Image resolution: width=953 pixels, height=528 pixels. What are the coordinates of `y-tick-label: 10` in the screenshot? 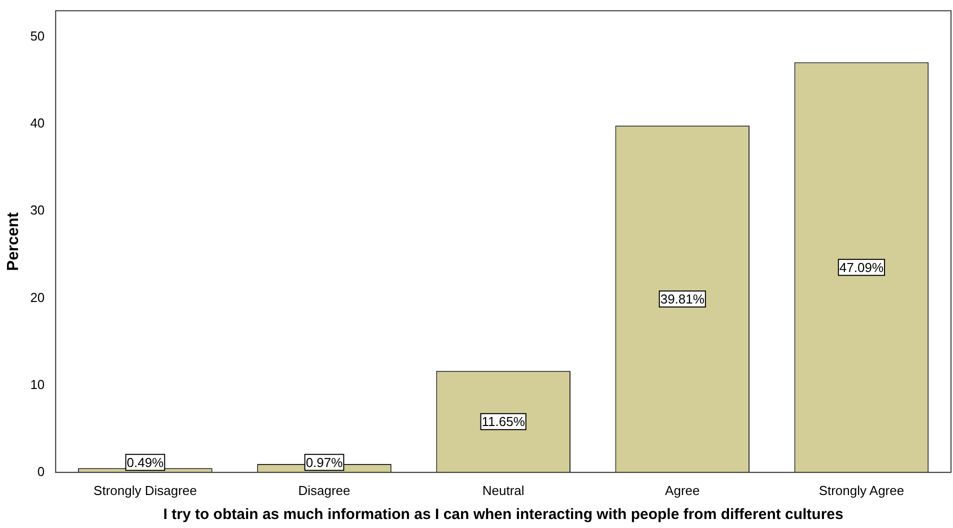 It's located at (37, 384).